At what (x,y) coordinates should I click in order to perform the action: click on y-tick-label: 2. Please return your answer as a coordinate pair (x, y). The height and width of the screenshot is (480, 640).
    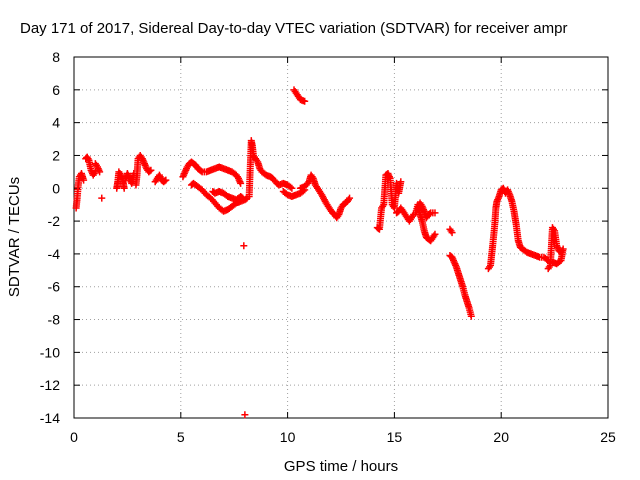
    Looking at the image, I should click on (56, 155).